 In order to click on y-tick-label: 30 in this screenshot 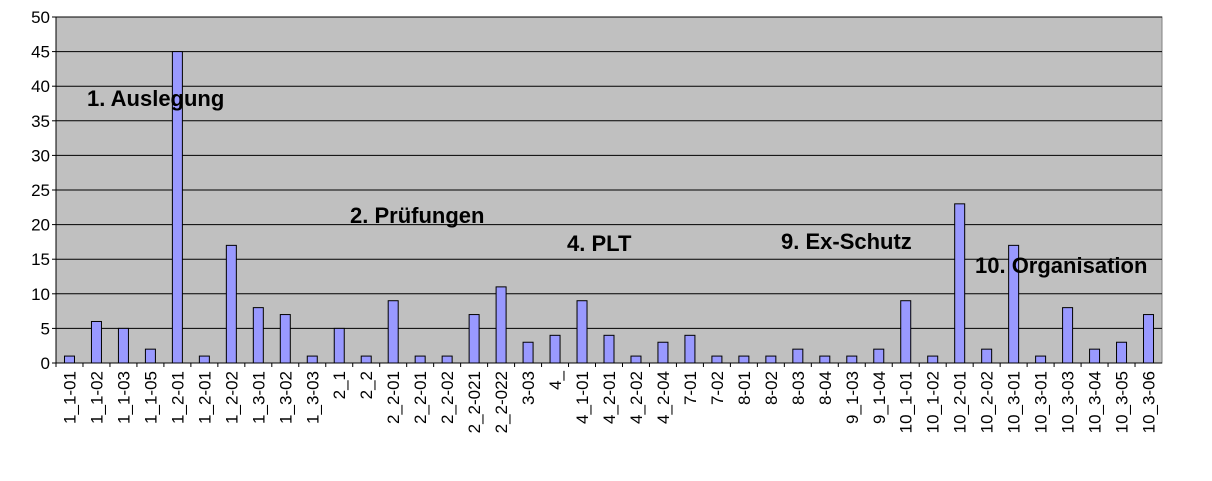, I will do `click(40, 155)`.